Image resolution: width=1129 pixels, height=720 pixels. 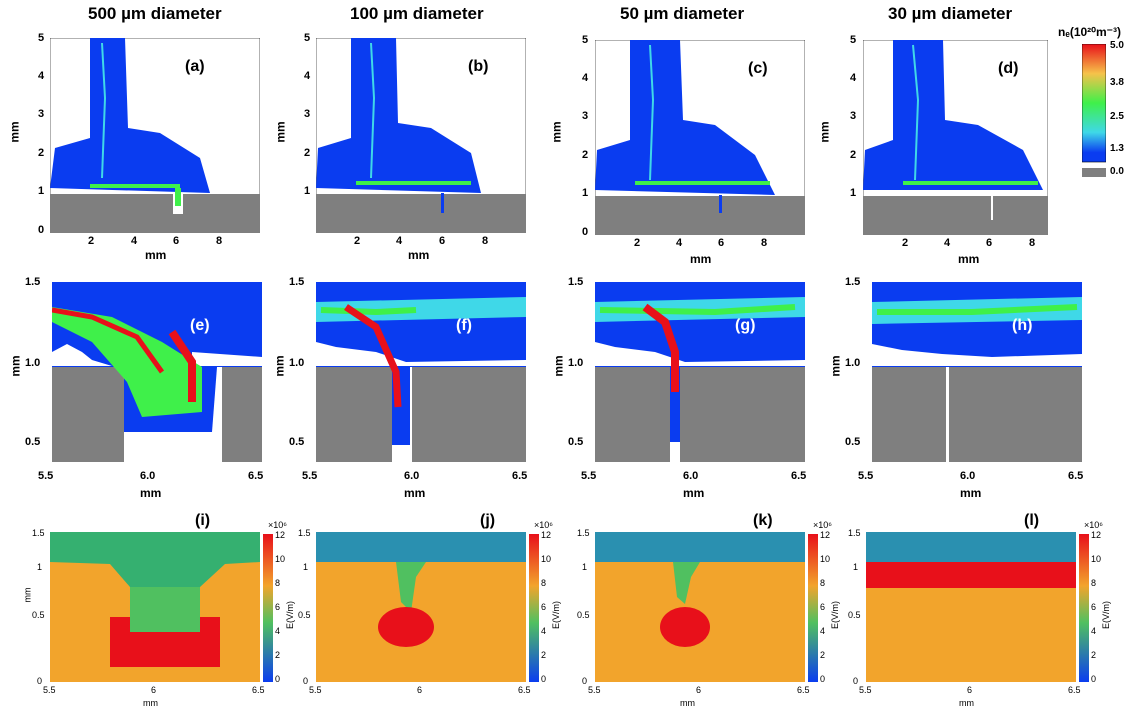 I want to click on ylabel-a: mm, so click(x=14, y=132).